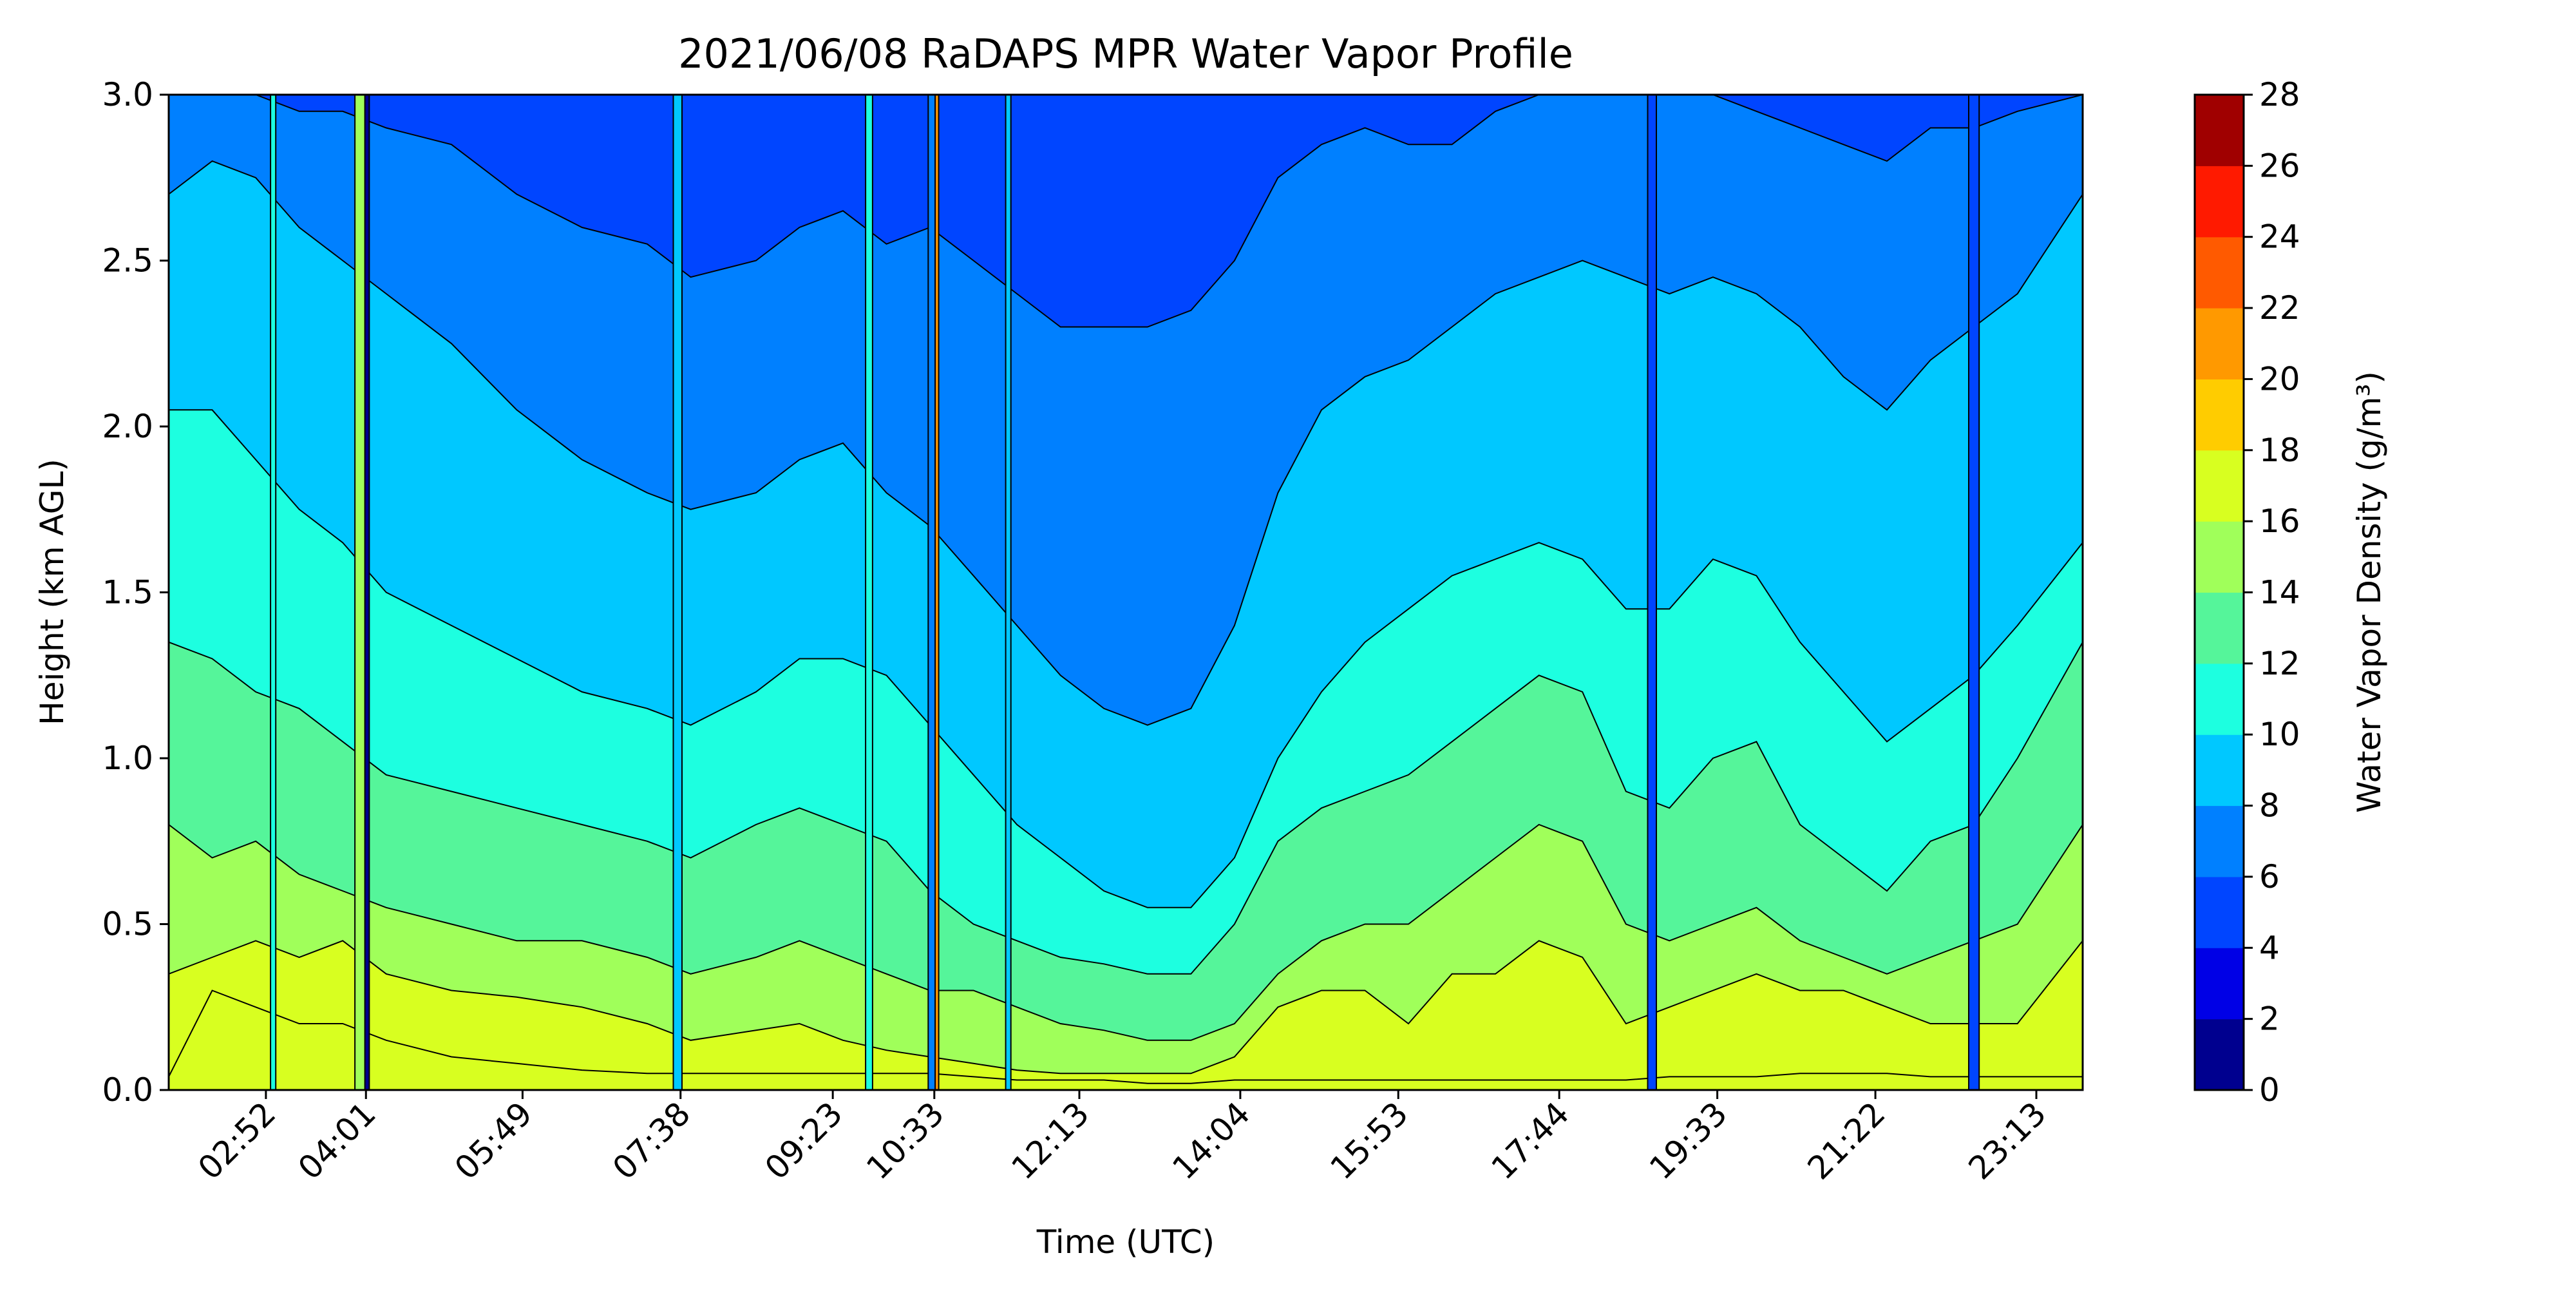  What do you see at coordinates (128, 592) in the screenshot?
I see `y-tick-label: 1.5` at bounding box center [128, 592].